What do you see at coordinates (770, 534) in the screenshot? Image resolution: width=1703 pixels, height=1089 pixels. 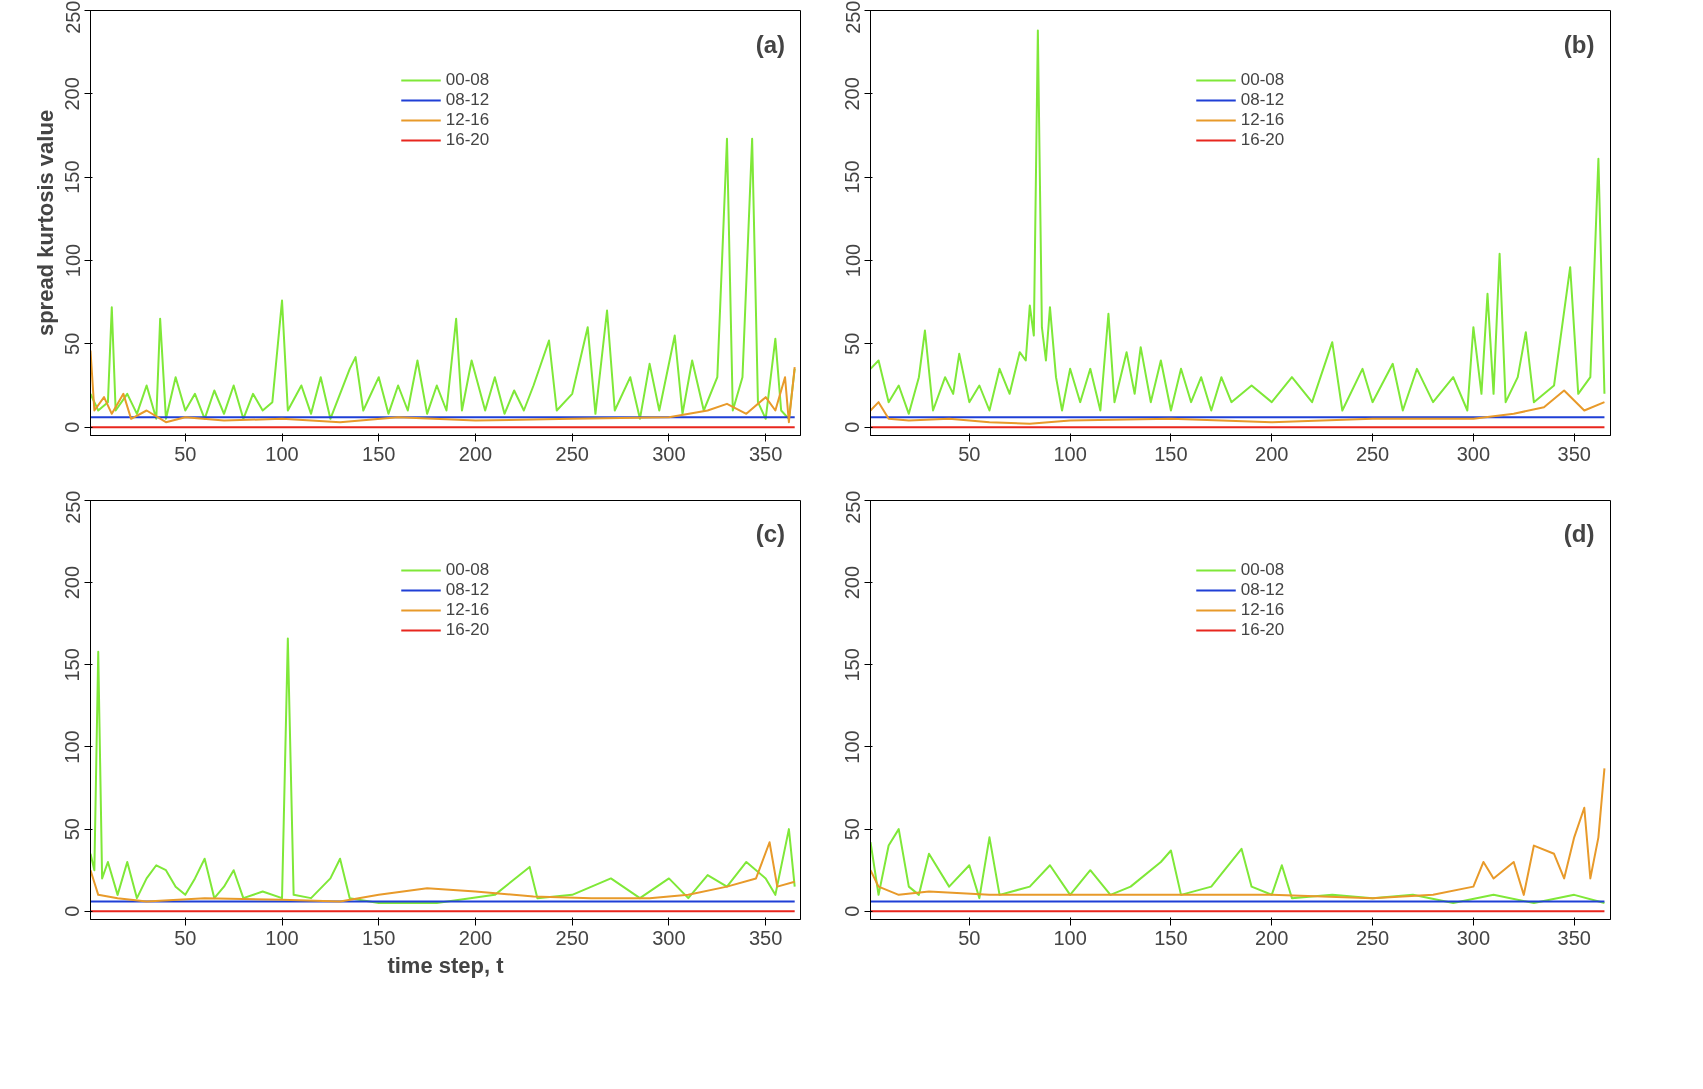 I see `annotation: (c)` at bounding box center [770, 534].